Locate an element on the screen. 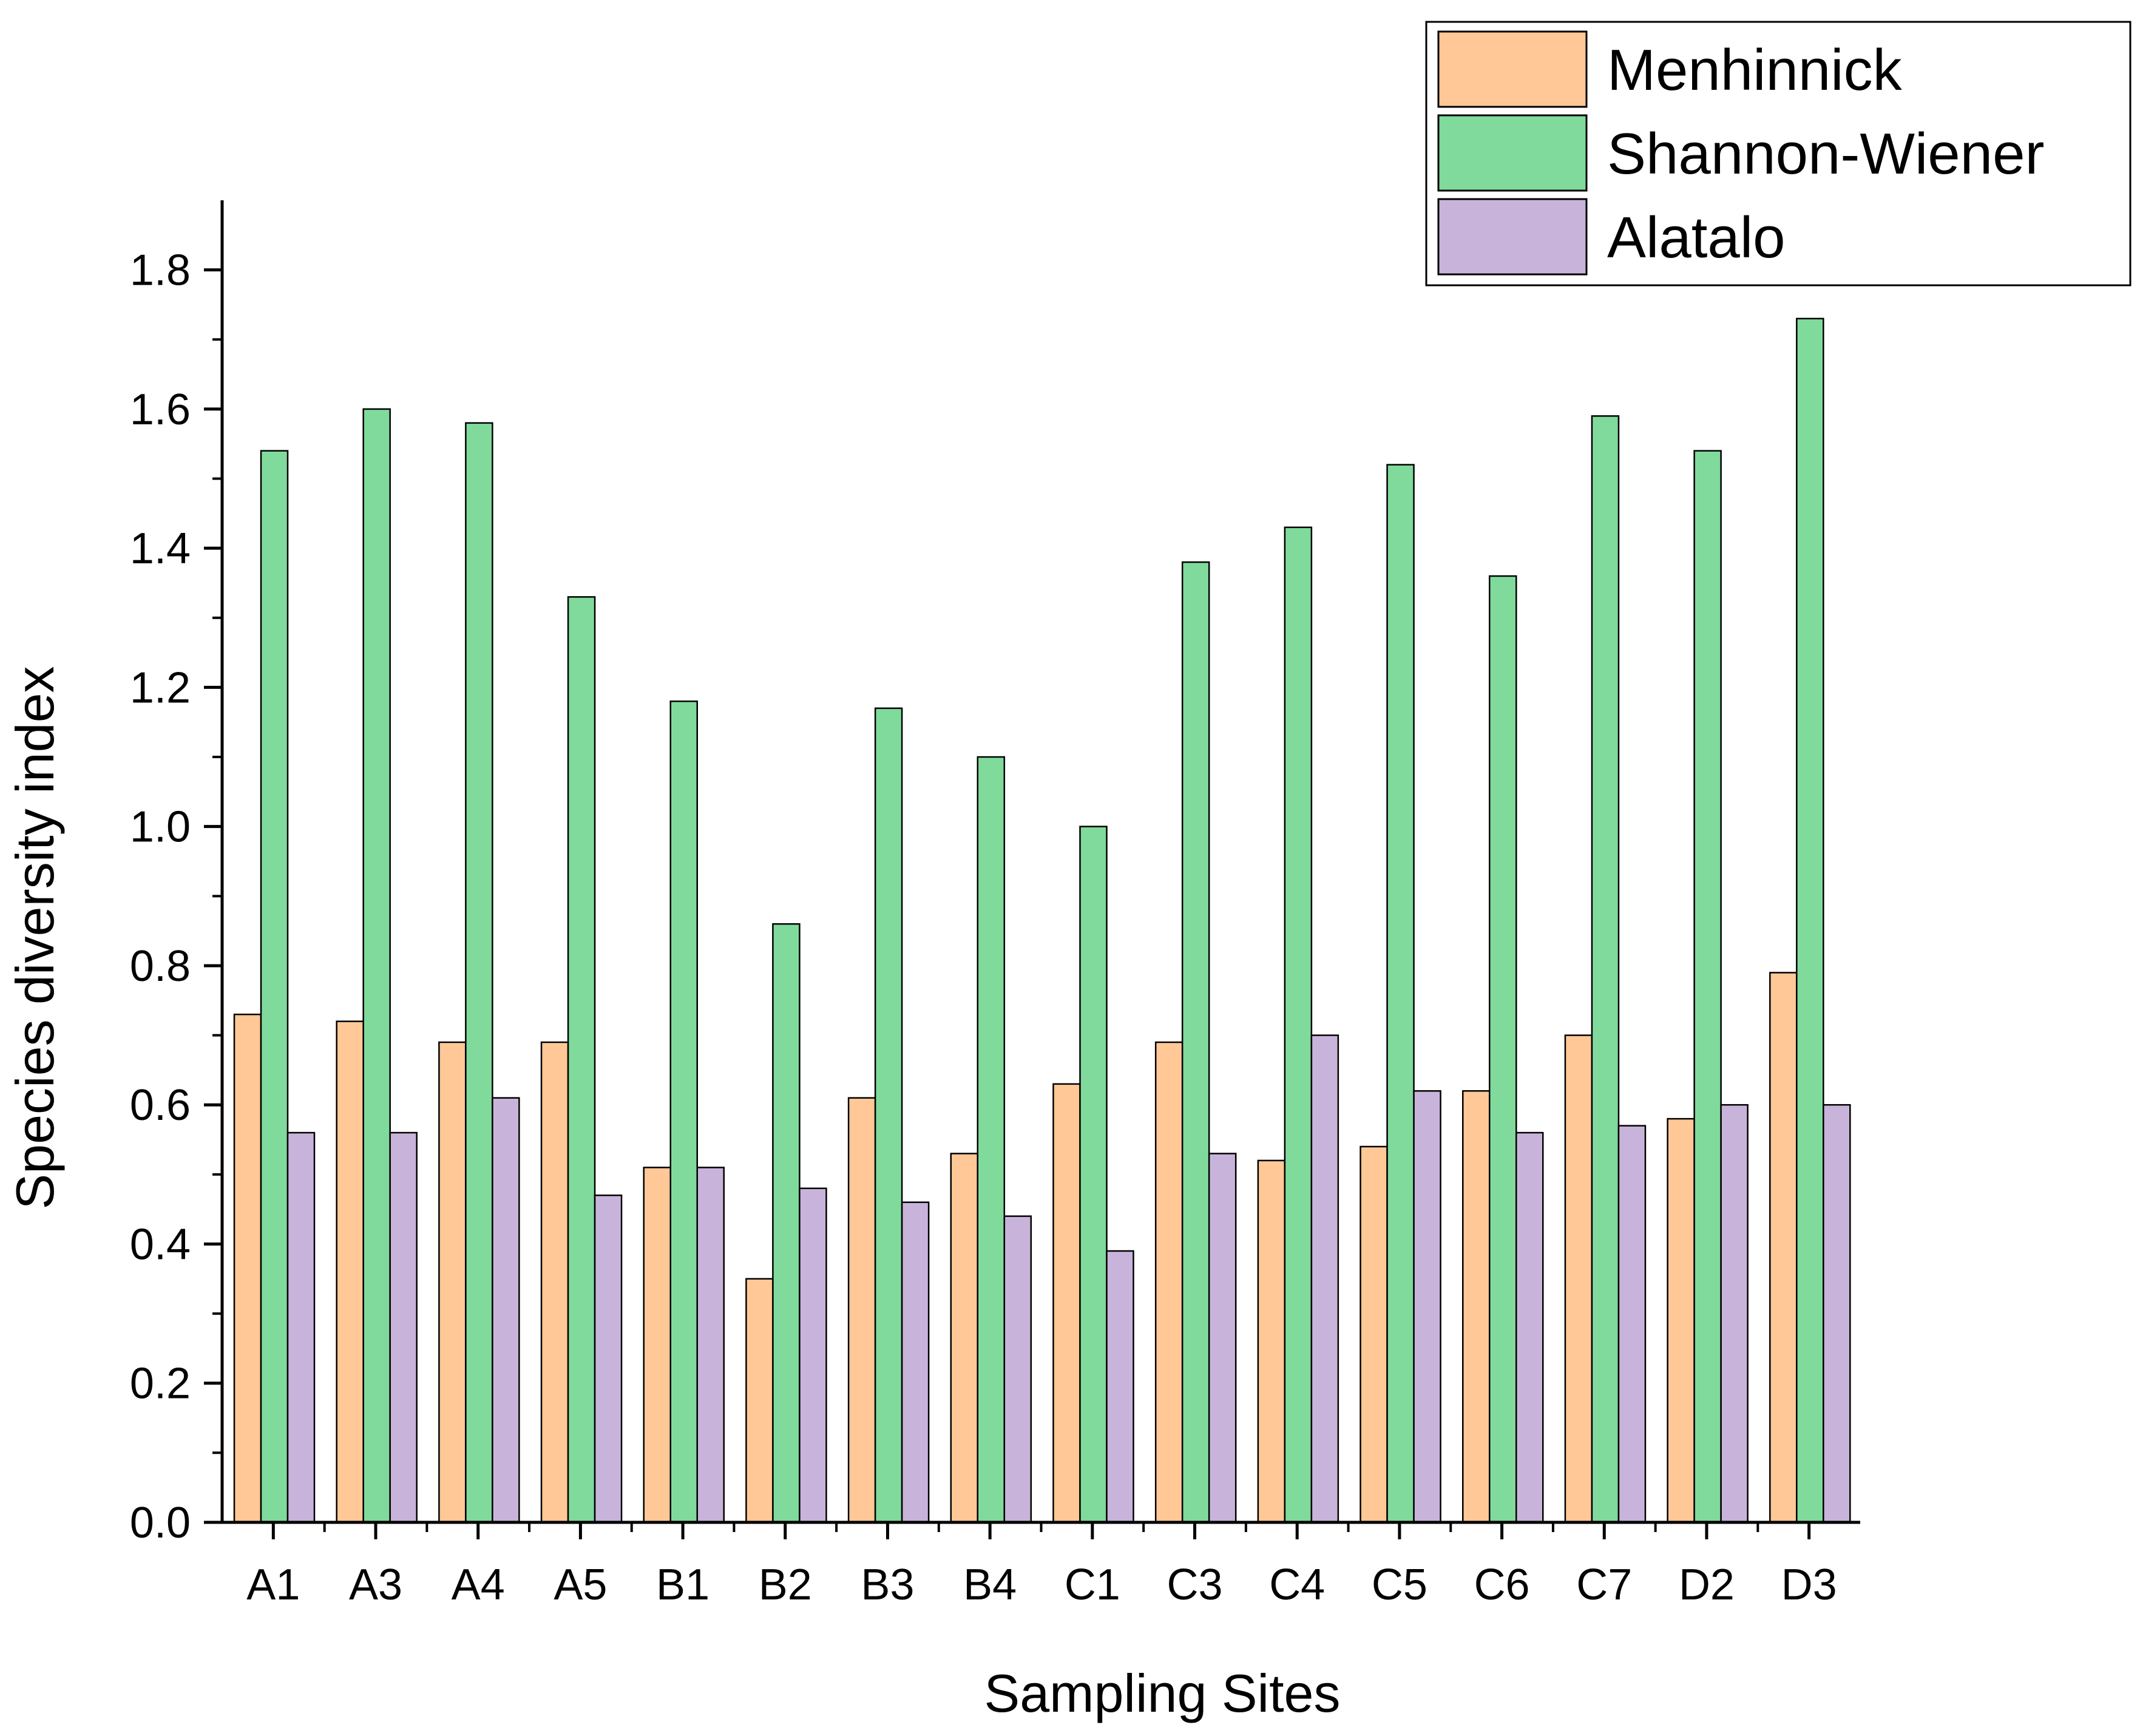  bar-menhinnick-a1 is located at coordinates (248, 1268).